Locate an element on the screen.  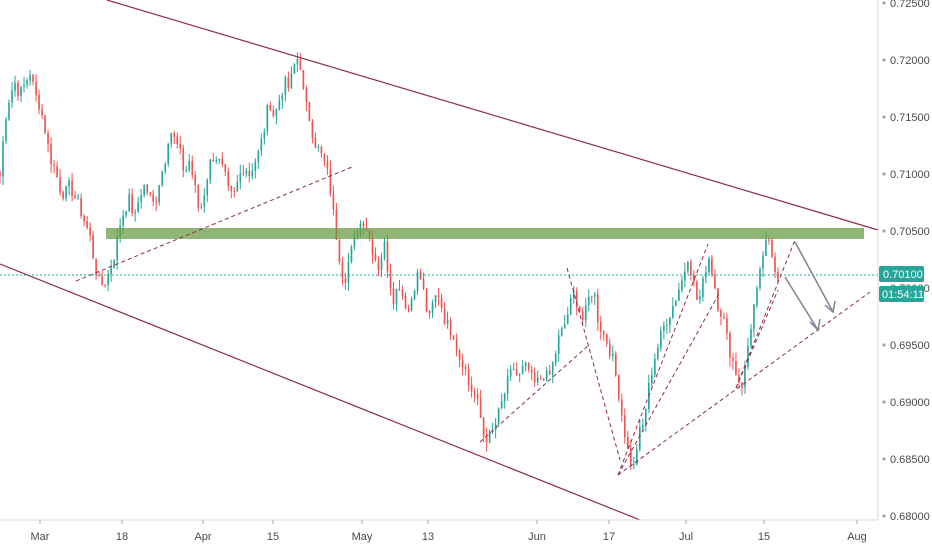
price-tick-label: 0.68000 is located at coordinates (910, 517).